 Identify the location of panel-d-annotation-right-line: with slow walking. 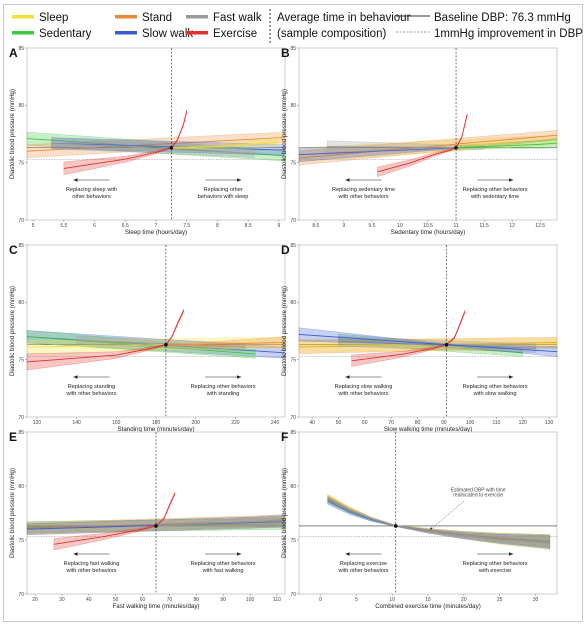
(495, 394).